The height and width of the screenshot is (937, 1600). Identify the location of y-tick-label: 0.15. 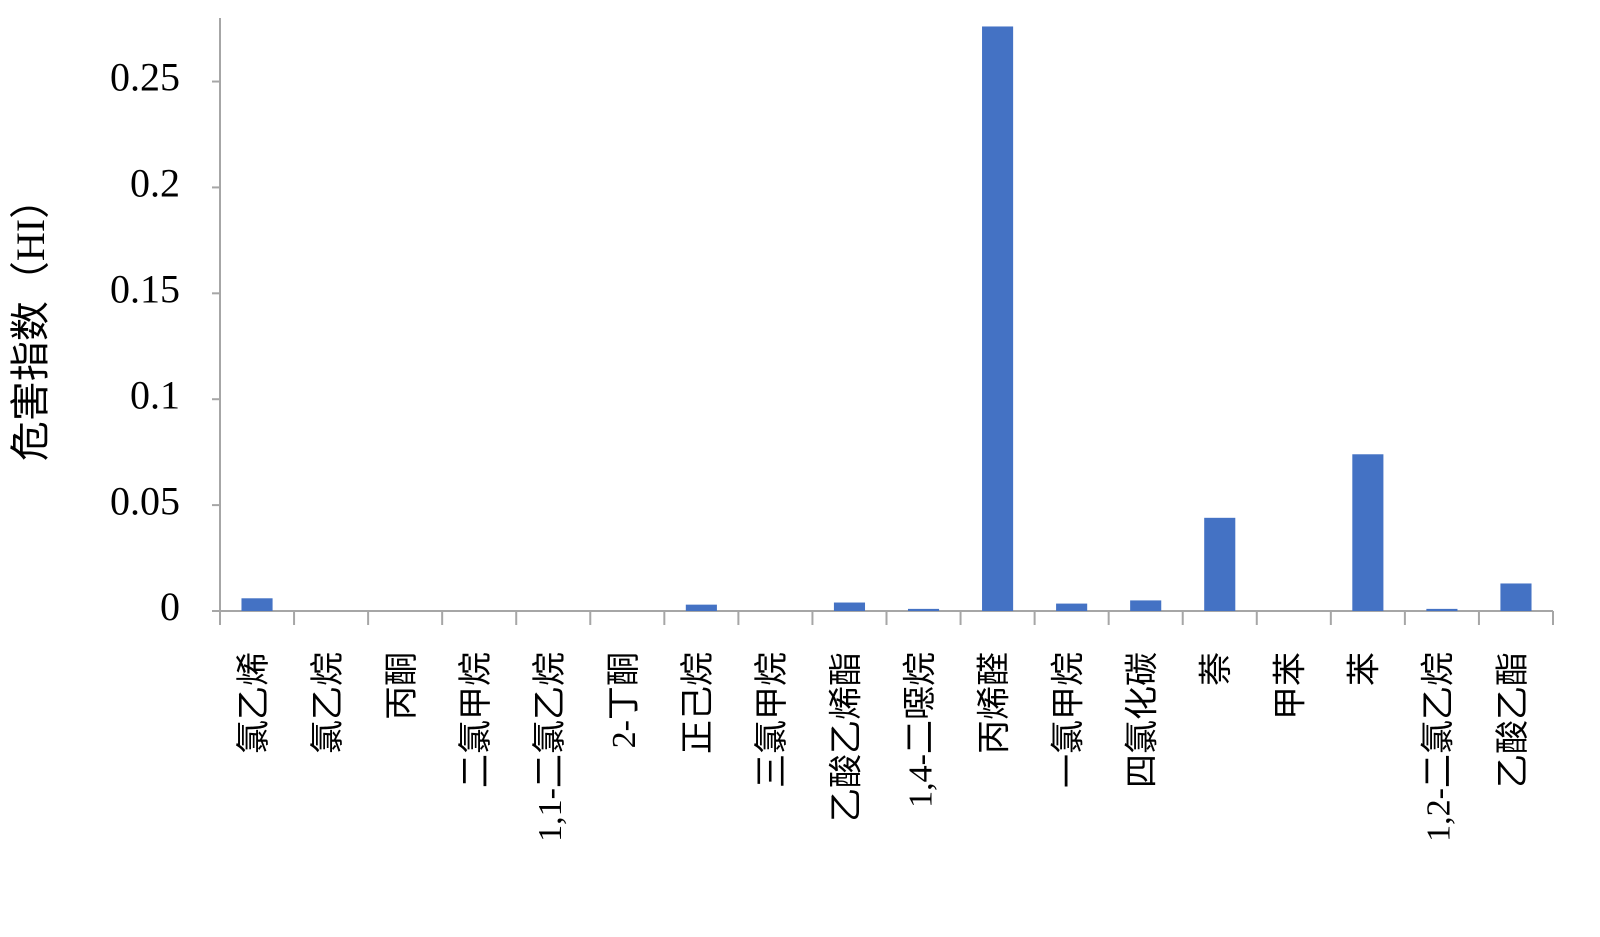
(145, 288).